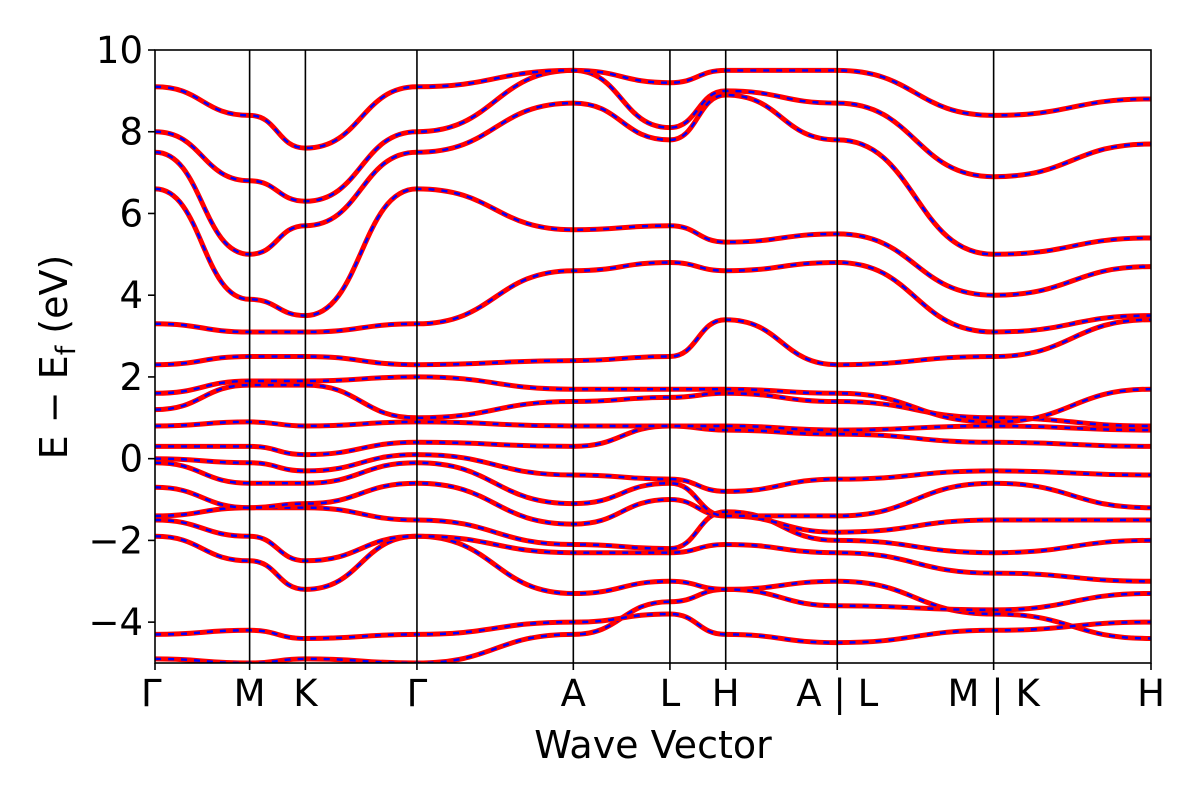 This screenshot has width=1200, height=800. Describe the element at coordinates (995, 693) in the screenshot. I see `x-tick-label-9: M | K` at that location.